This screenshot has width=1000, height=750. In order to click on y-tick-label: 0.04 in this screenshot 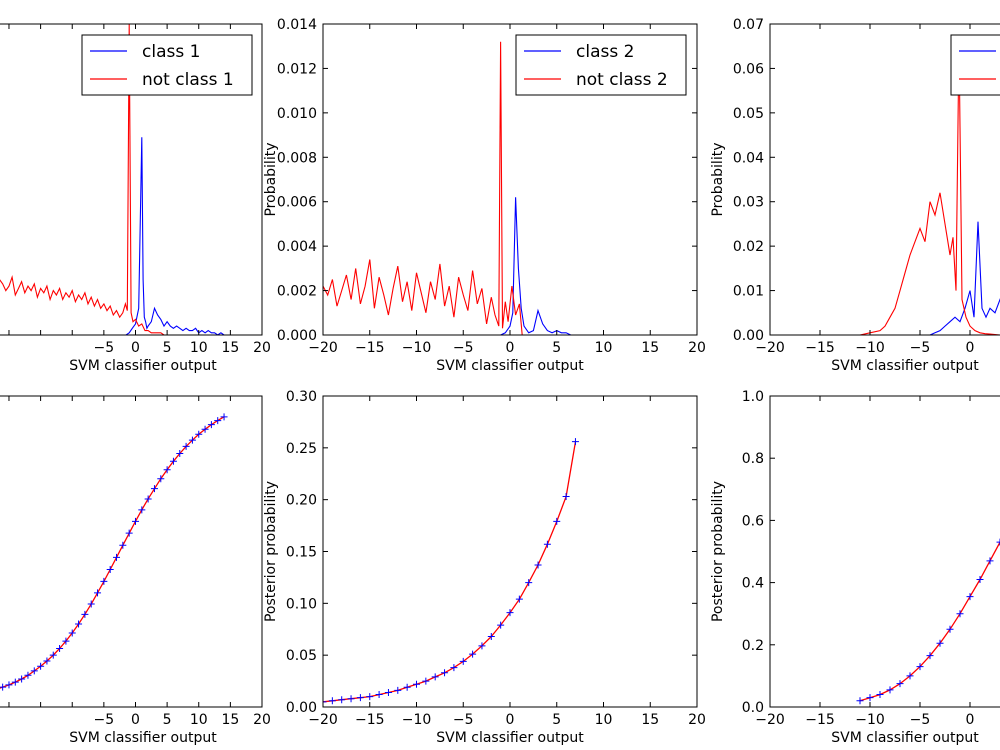, I will do `click(748, 158)`.